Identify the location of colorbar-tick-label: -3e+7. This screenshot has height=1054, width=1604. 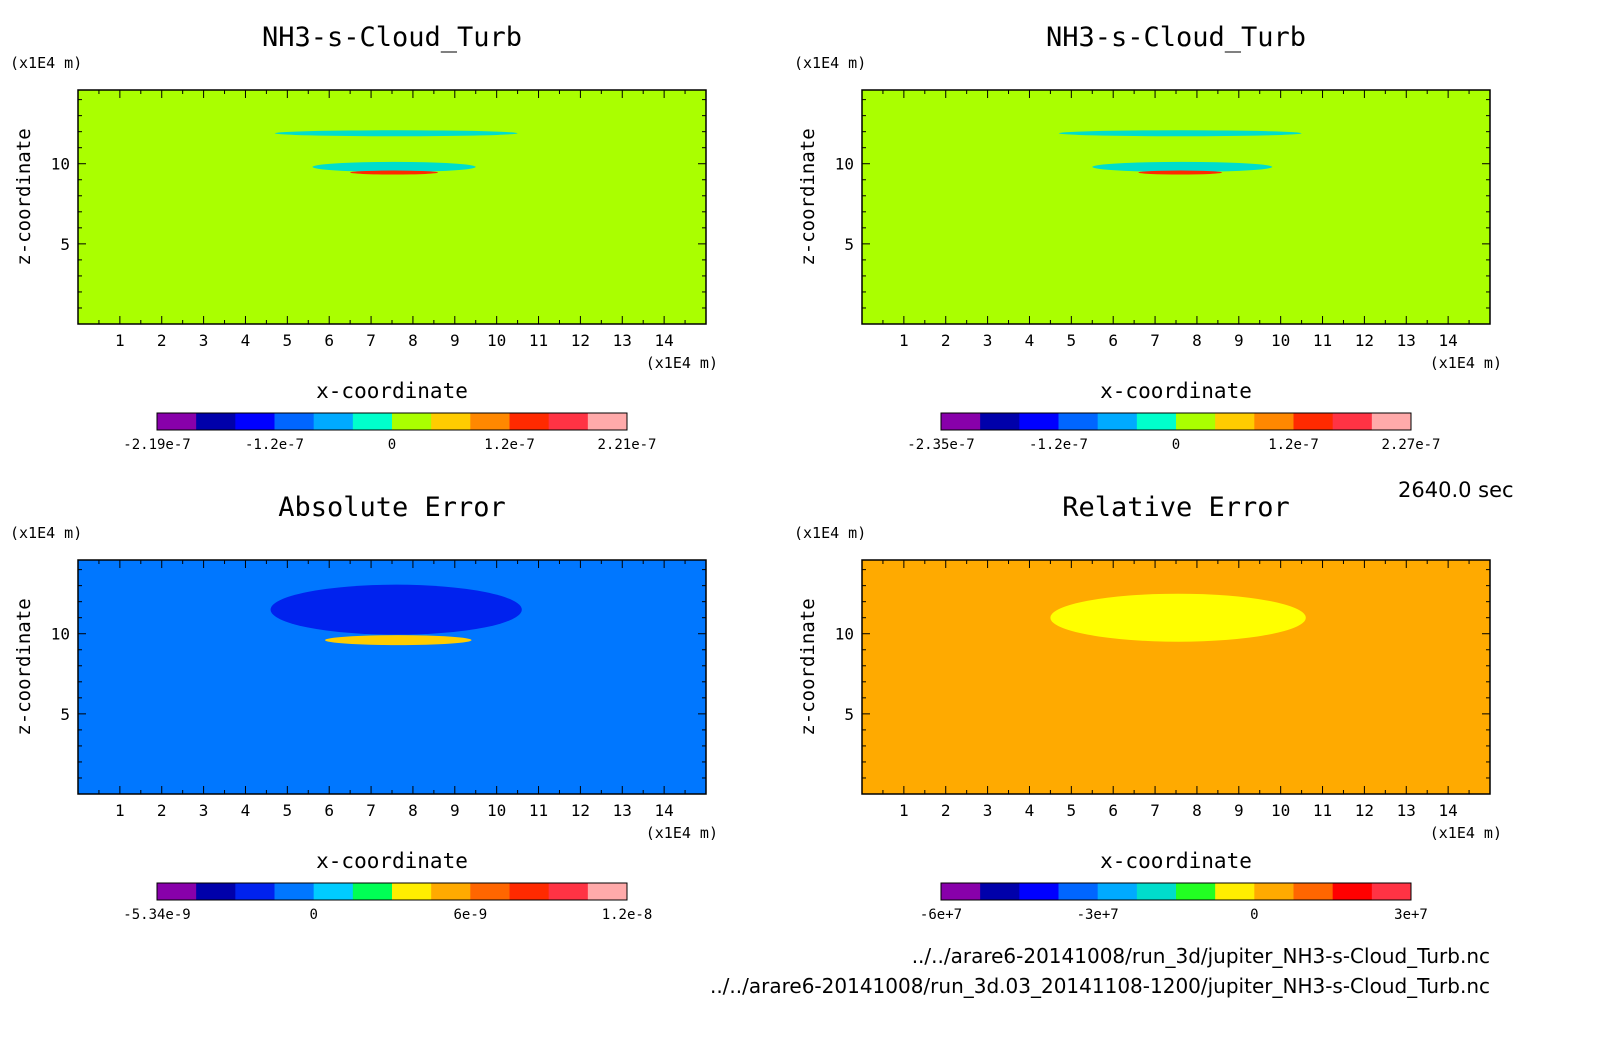
(1098, 915).